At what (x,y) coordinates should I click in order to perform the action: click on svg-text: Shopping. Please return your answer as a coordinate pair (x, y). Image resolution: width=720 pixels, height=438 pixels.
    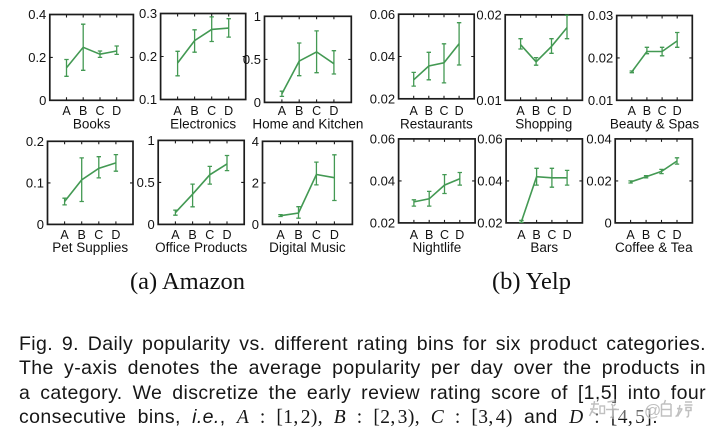
    Looking at the image, I should click on (543, 124).